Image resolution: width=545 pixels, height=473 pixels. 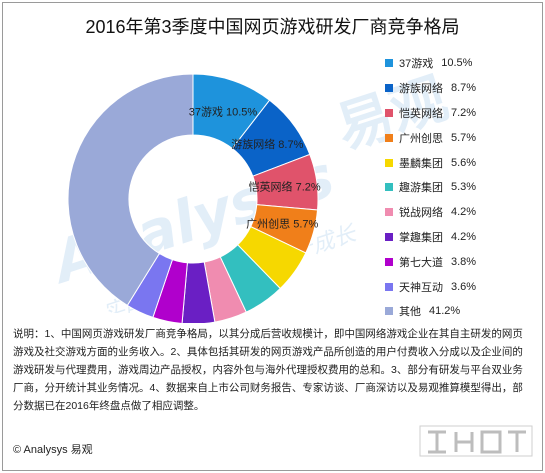 I want to click on legend-item: 锐战网络 4.2%, so click(x=460, y=212).